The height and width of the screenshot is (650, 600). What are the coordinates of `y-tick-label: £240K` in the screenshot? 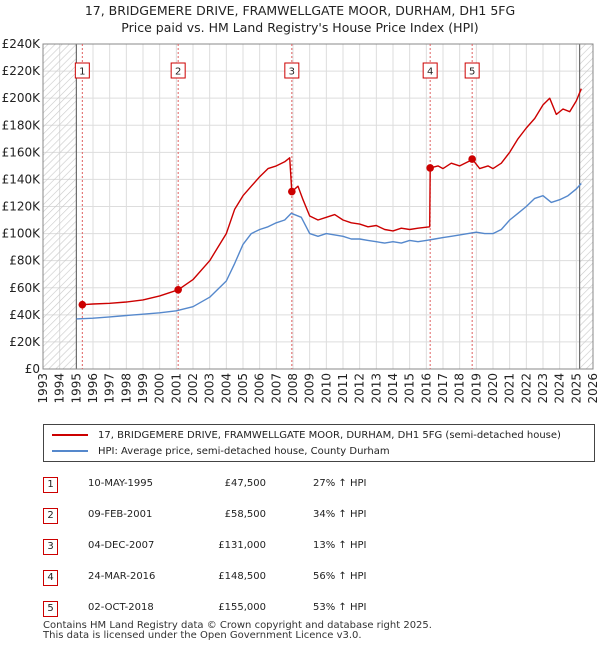 It's located at (22, 44).